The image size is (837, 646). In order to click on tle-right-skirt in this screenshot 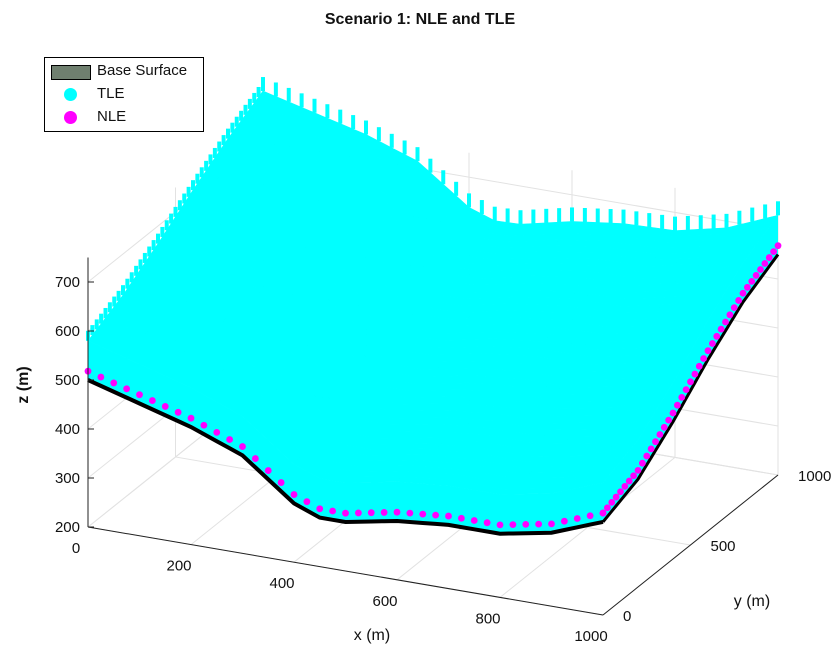, I will do `click(690, 368)`.